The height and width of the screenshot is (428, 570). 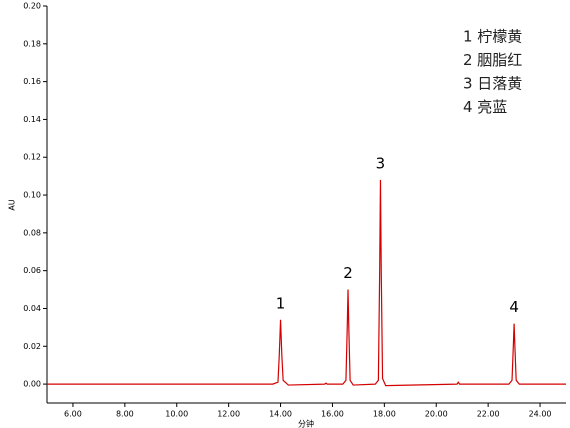 I want to click on y-tick-label: 0.02, so click(x=32, y=346).